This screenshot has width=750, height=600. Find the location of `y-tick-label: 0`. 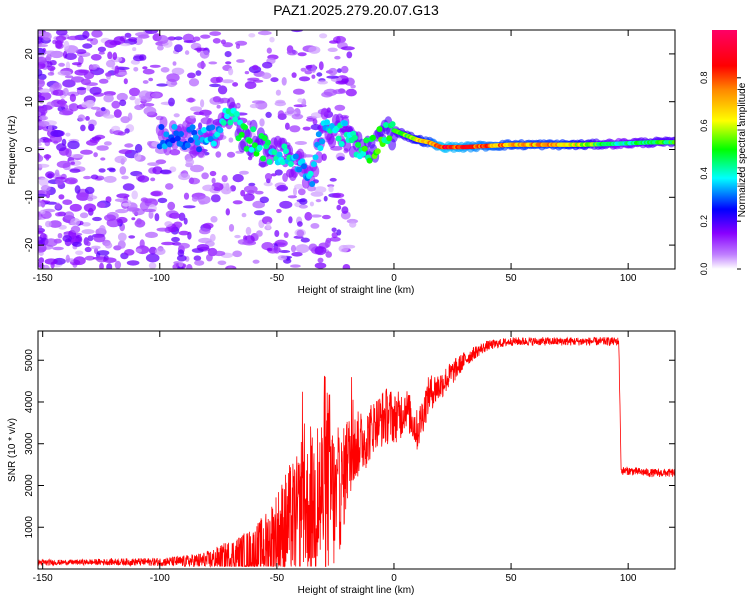

y-tick-label: 0 is located at coordinates (29, 149).